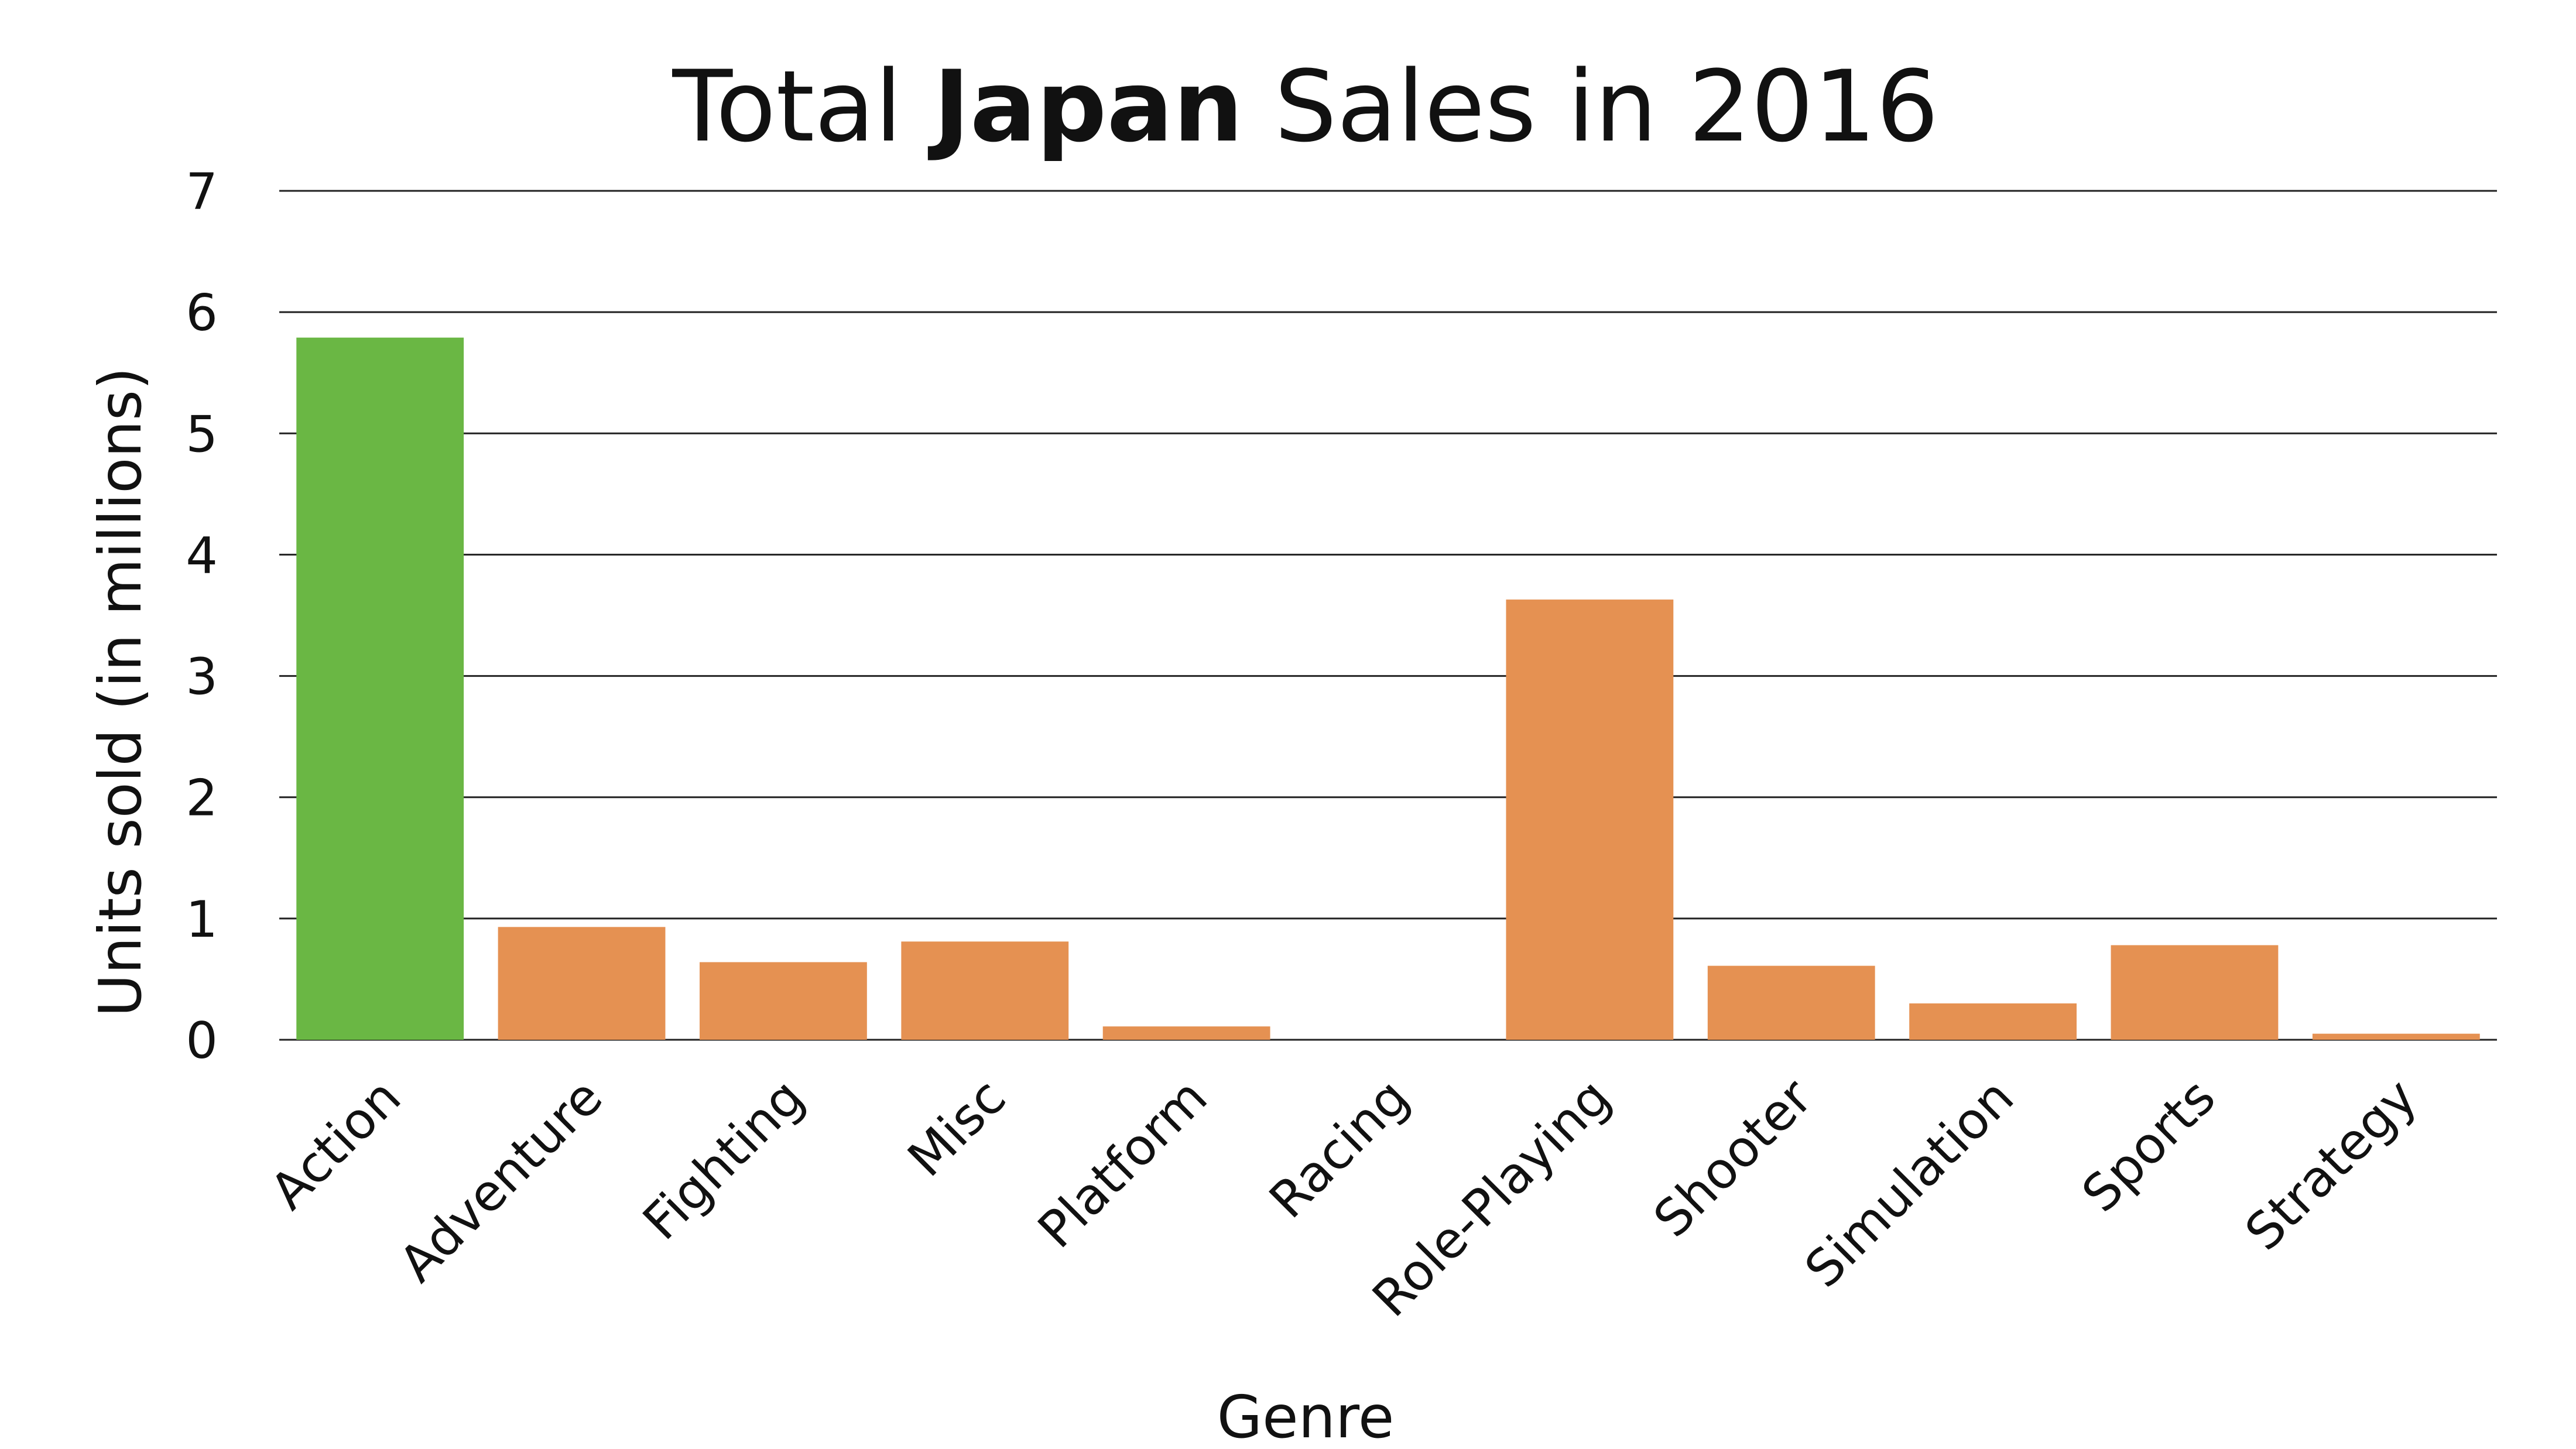  What do you see at coordinates (202, 313) in the screenshot?
I see `y-tick-label: 6` at bounding box center [202, 313].